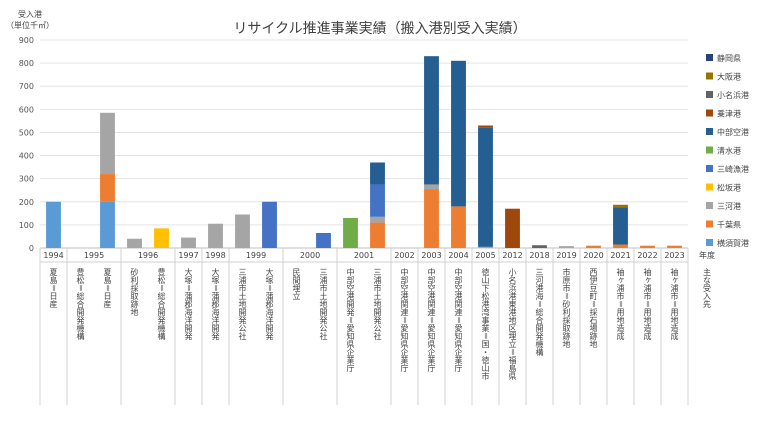 The width and height of the screenshot is (760, 431). I want to click on legend-label: 松坂港, so click(729, 188).